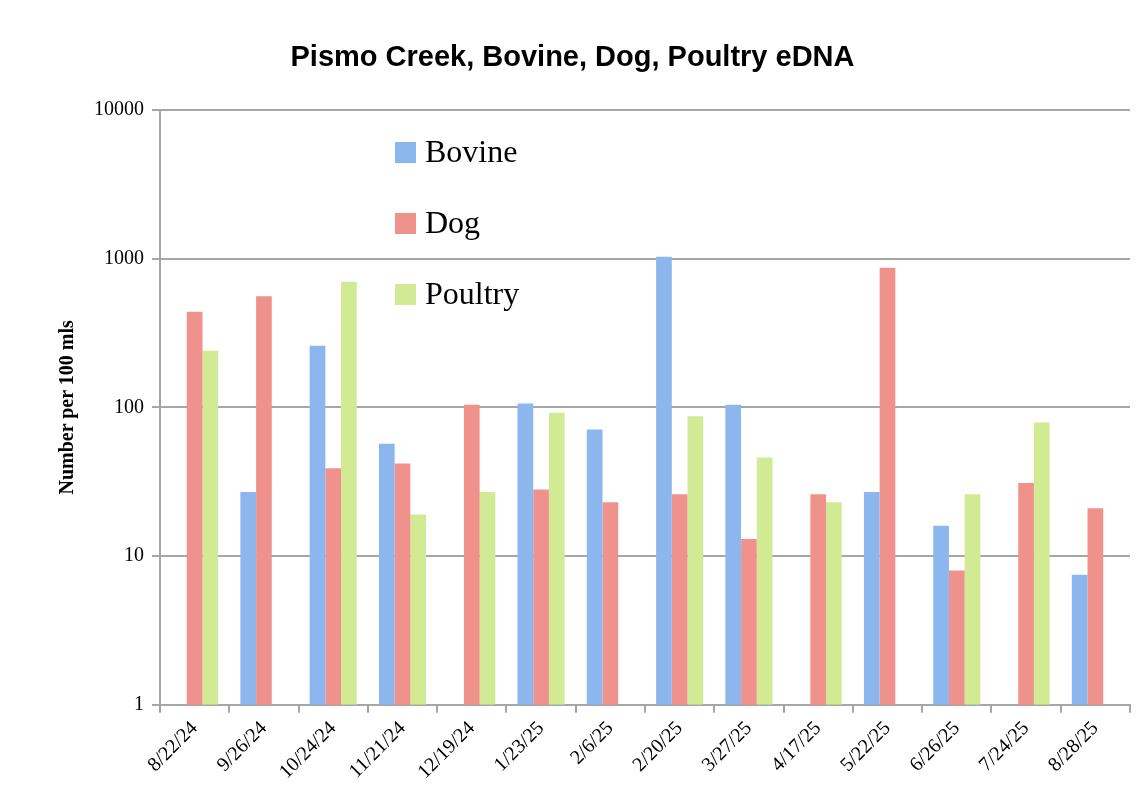  Describe the element at coordinates (134, 554) in the screenshot. I see `y-tick-label: 10` at that location.